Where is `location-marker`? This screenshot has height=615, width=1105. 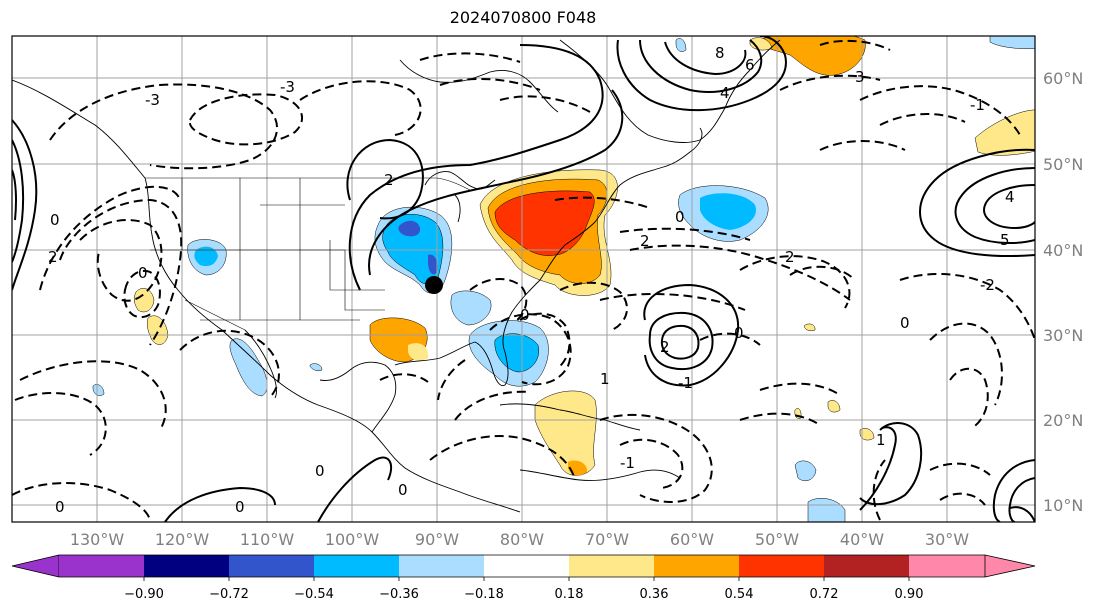
location-marker is located at coordinates (434, 285).